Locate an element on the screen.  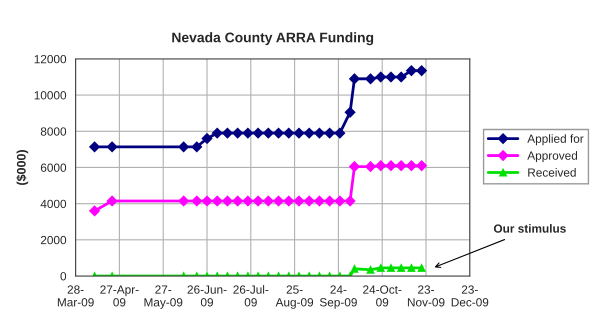
text: Our stimulus is located at coordinates (530, 228).